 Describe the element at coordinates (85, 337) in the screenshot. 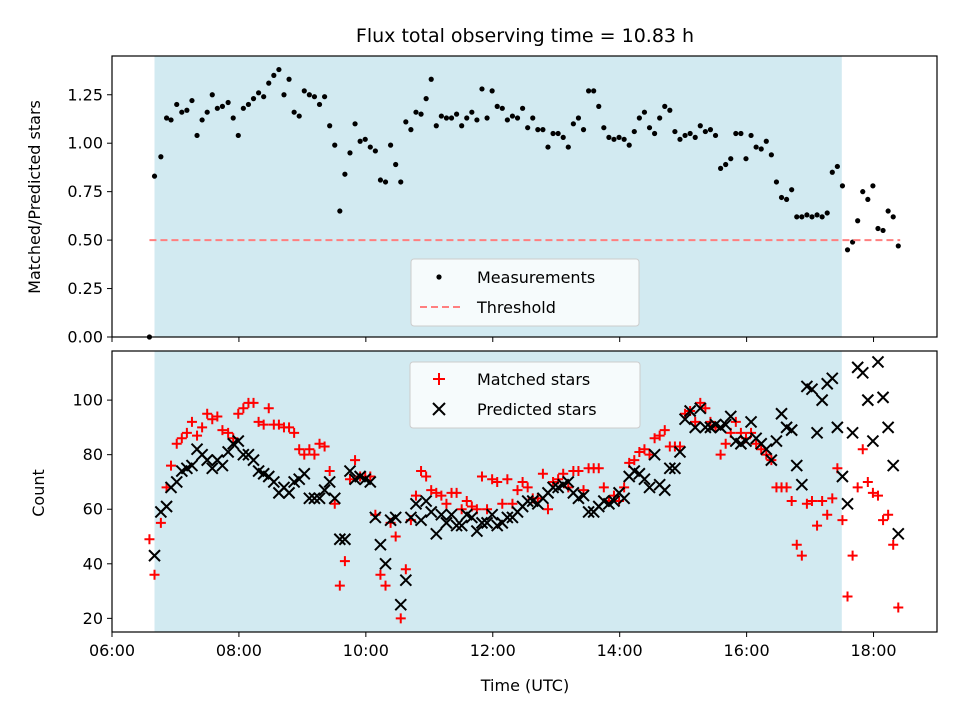

I see `y-tick-label: 0.00` at that location.